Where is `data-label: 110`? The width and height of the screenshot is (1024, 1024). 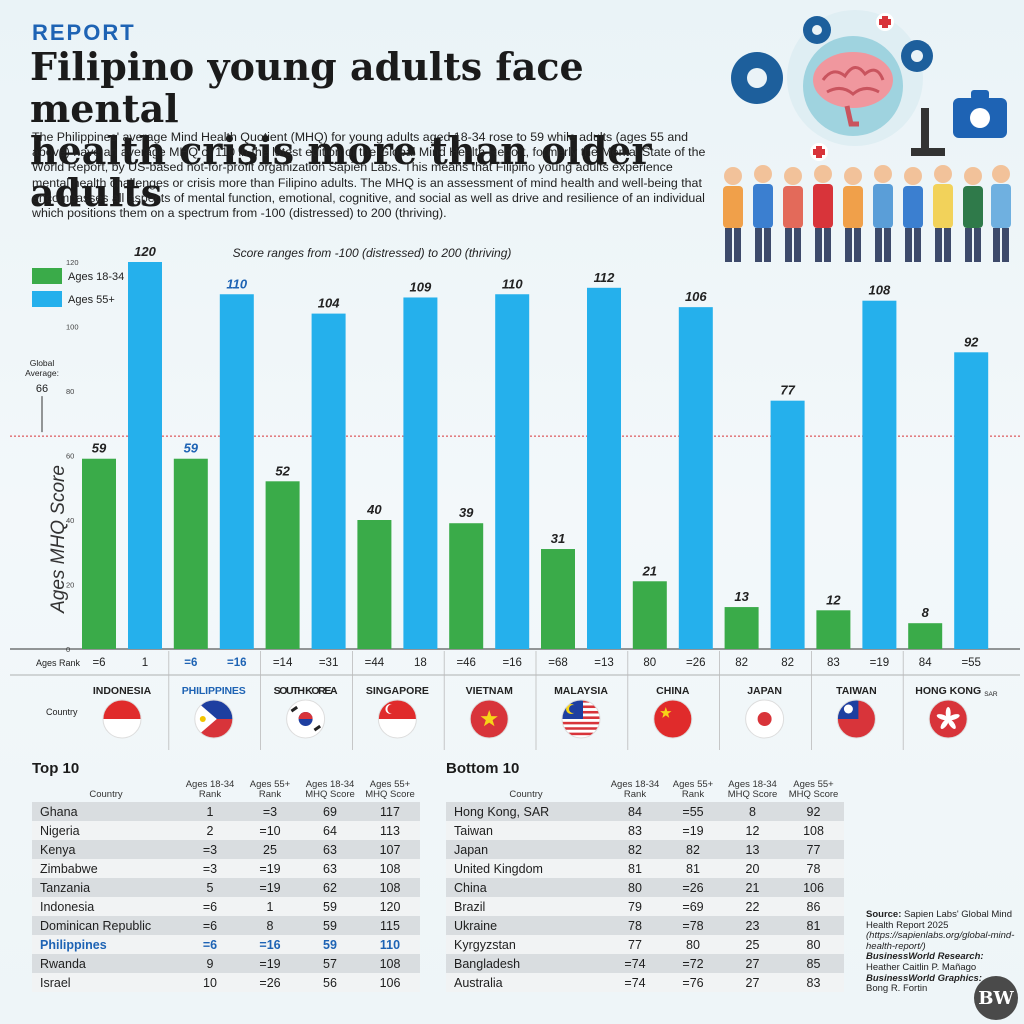
data-label: 110 is located at coordinates (236, 283).